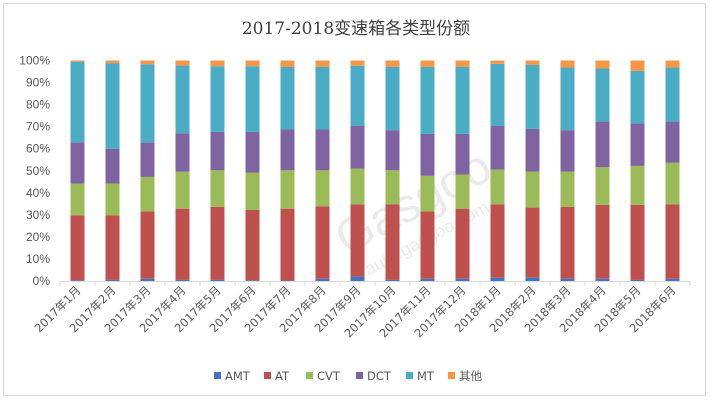 The image size is (712, 402). Describe the element at coordinates (38, 127) in the screenshot. I see `y-tick-label: 70%` at that location.